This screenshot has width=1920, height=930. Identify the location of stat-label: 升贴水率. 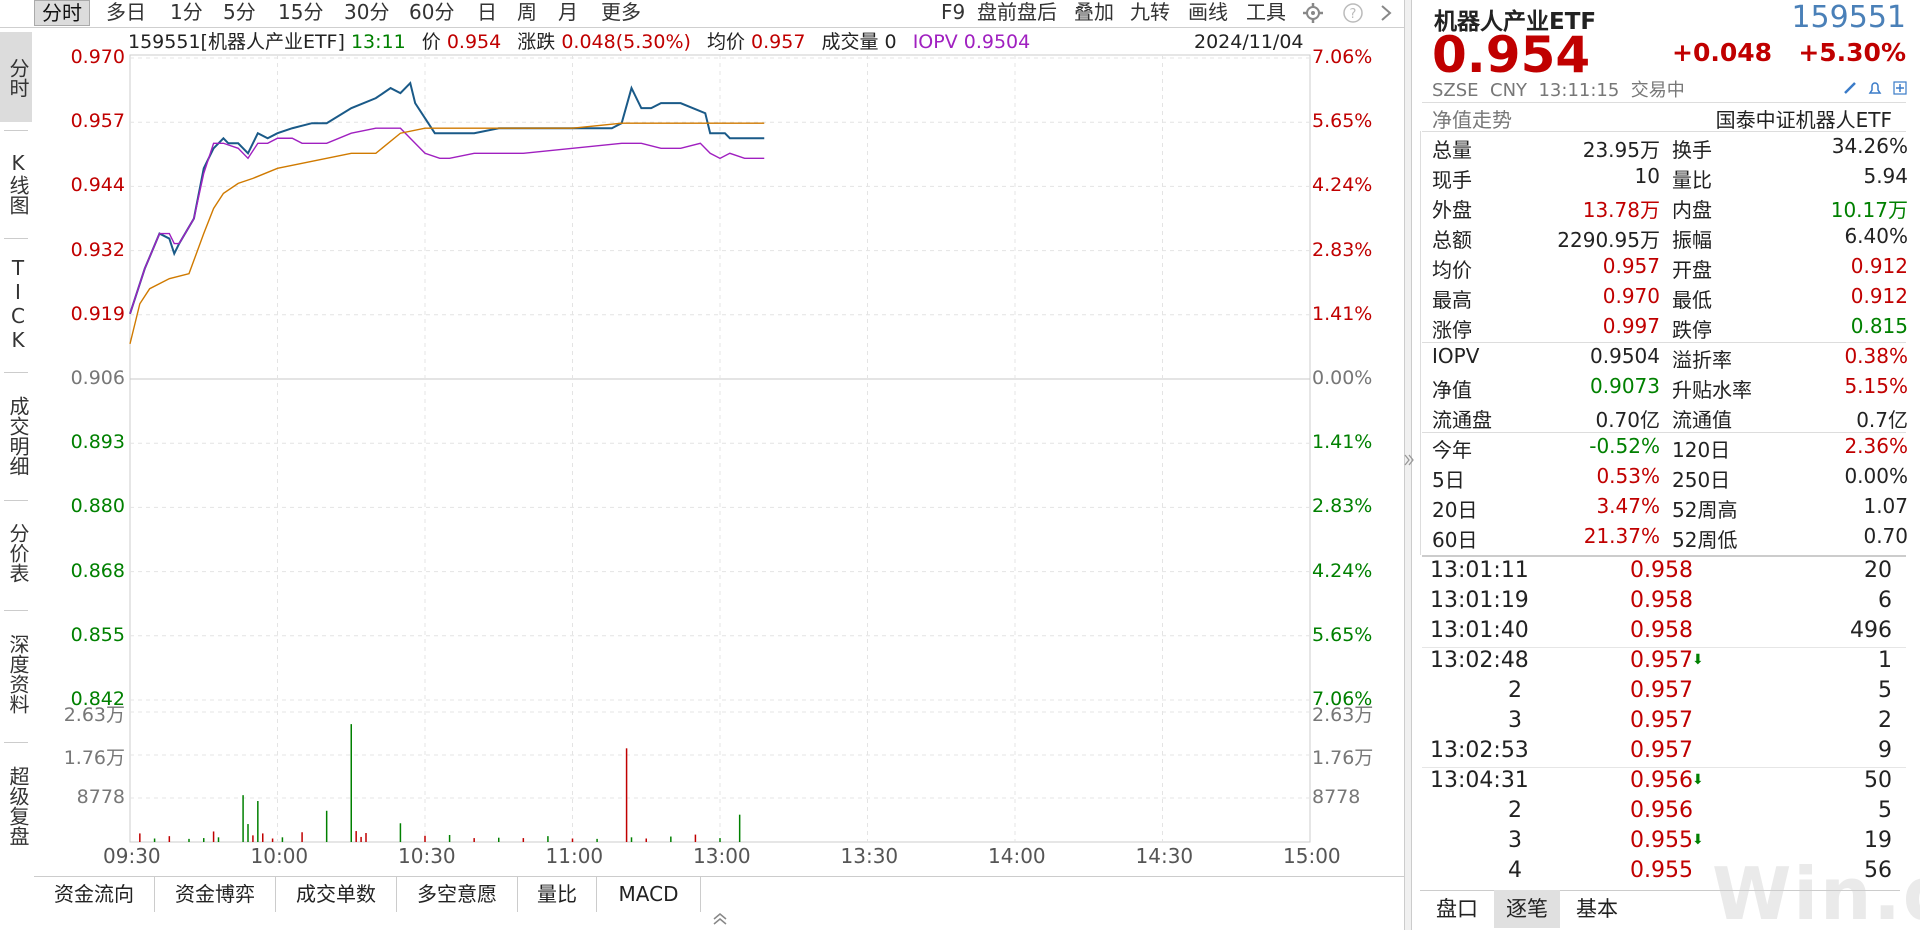
(1712, 390).